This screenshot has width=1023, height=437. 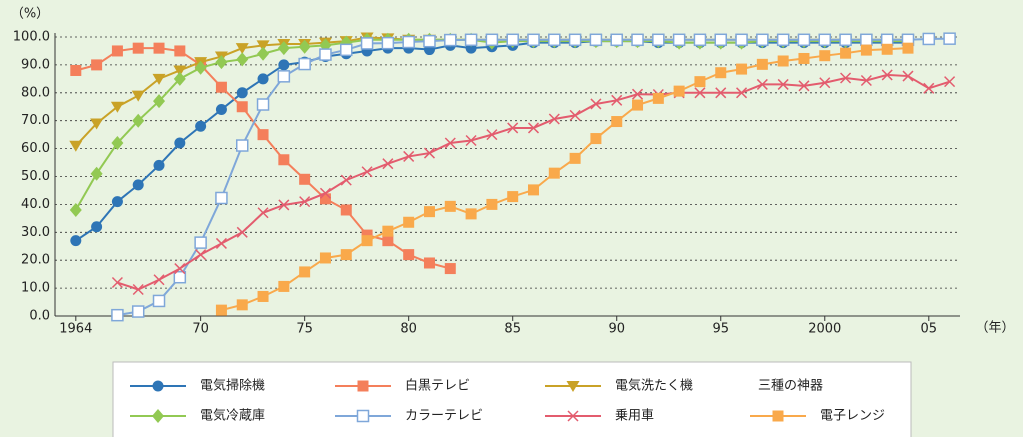 What do you see at coordinates (35, 92) in the screenshot?
I see `y-tick-label: 80.0` at bounding box center [35, 92].